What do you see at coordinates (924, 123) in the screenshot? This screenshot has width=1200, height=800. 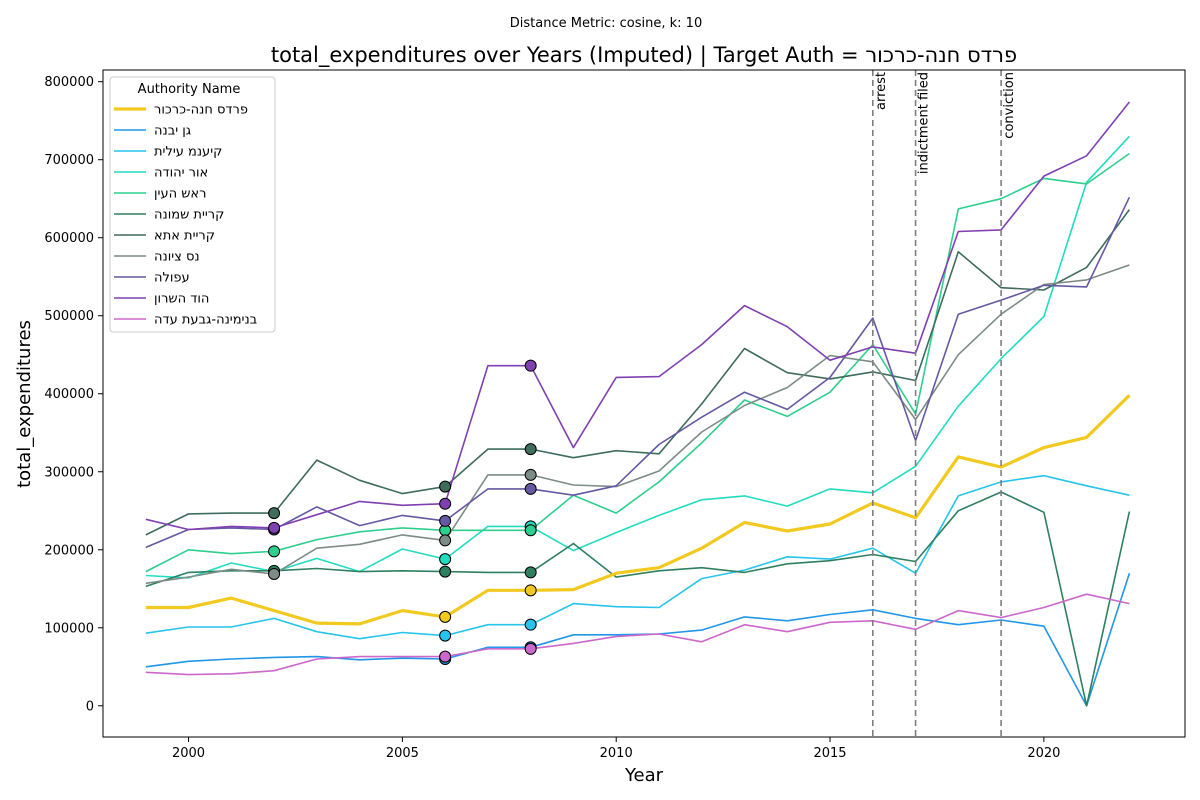 I see `event-label-1: indictment filed` at bounding box center [924, 123].